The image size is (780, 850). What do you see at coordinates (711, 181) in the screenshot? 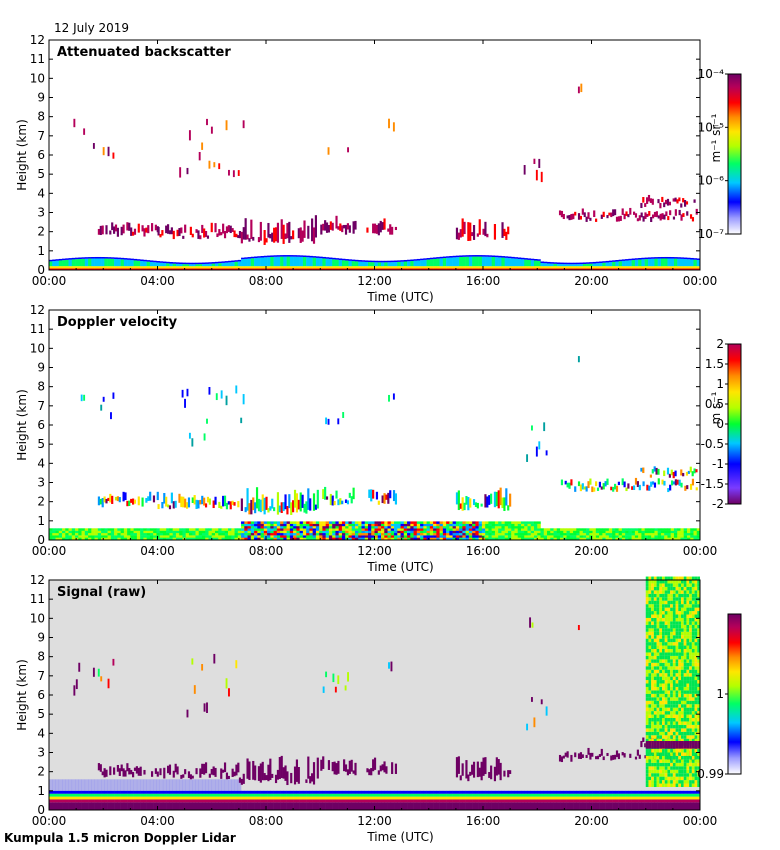
I see `colorbar-tick-label: 10⁻⁶` at bounding box center [711, 181].